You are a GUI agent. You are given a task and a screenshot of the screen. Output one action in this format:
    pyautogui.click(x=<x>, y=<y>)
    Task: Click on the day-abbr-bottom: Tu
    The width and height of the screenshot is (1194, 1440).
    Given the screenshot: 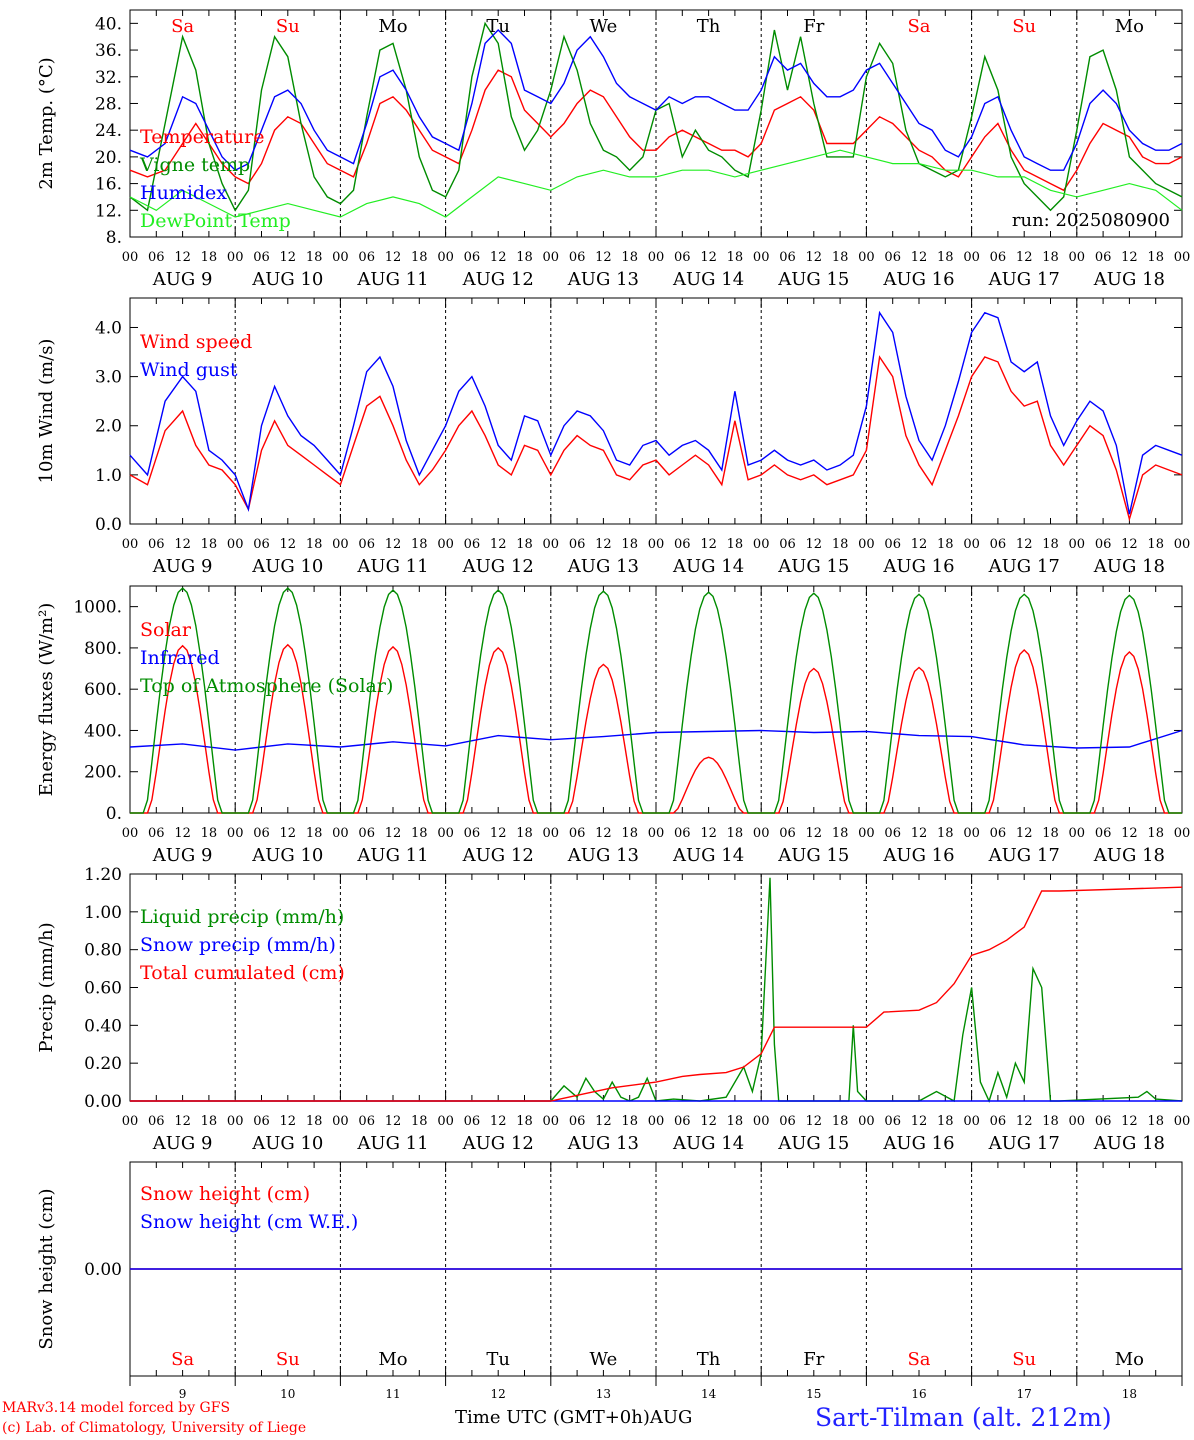 What is the action you would take?
    pyautogui.click(x=498, y=1359)
    